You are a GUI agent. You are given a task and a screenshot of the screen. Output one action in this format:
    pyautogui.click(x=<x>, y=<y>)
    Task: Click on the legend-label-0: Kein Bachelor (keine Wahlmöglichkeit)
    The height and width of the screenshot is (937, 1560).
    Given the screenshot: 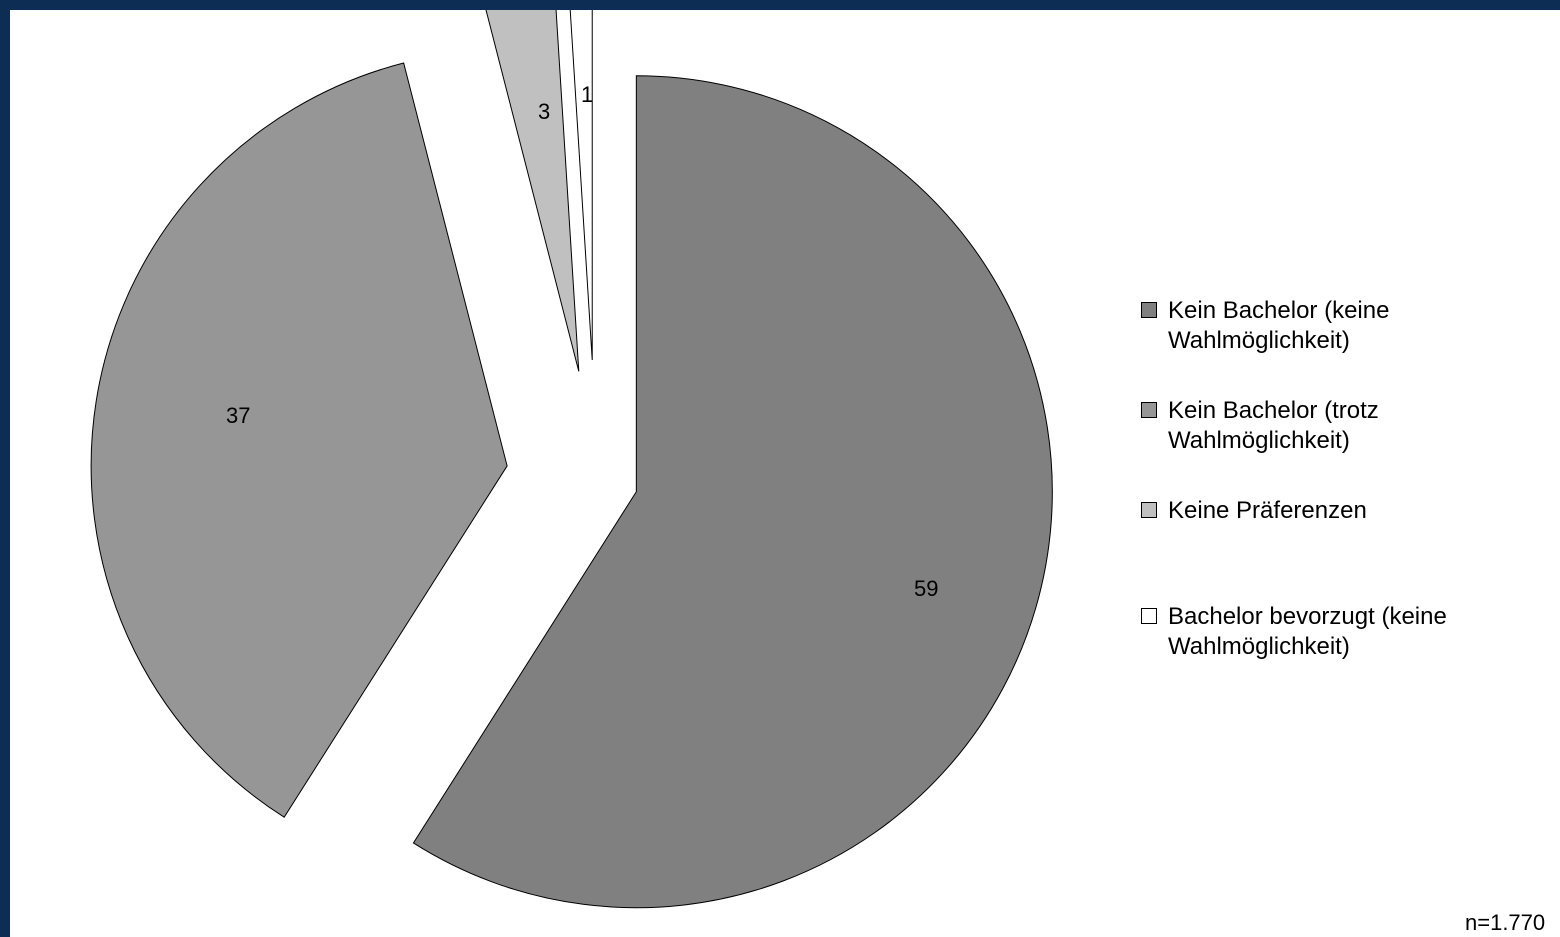 What is the action you would take?
    pyautogui.click(x=1279, y=325)
    